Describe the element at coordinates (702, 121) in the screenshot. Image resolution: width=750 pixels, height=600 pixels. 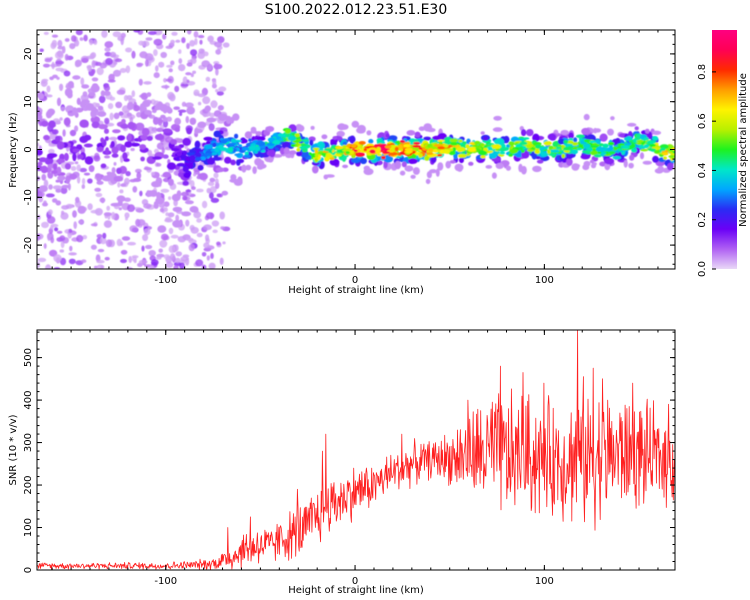
I see `colorbar-tick-label: 0.6` at that location.